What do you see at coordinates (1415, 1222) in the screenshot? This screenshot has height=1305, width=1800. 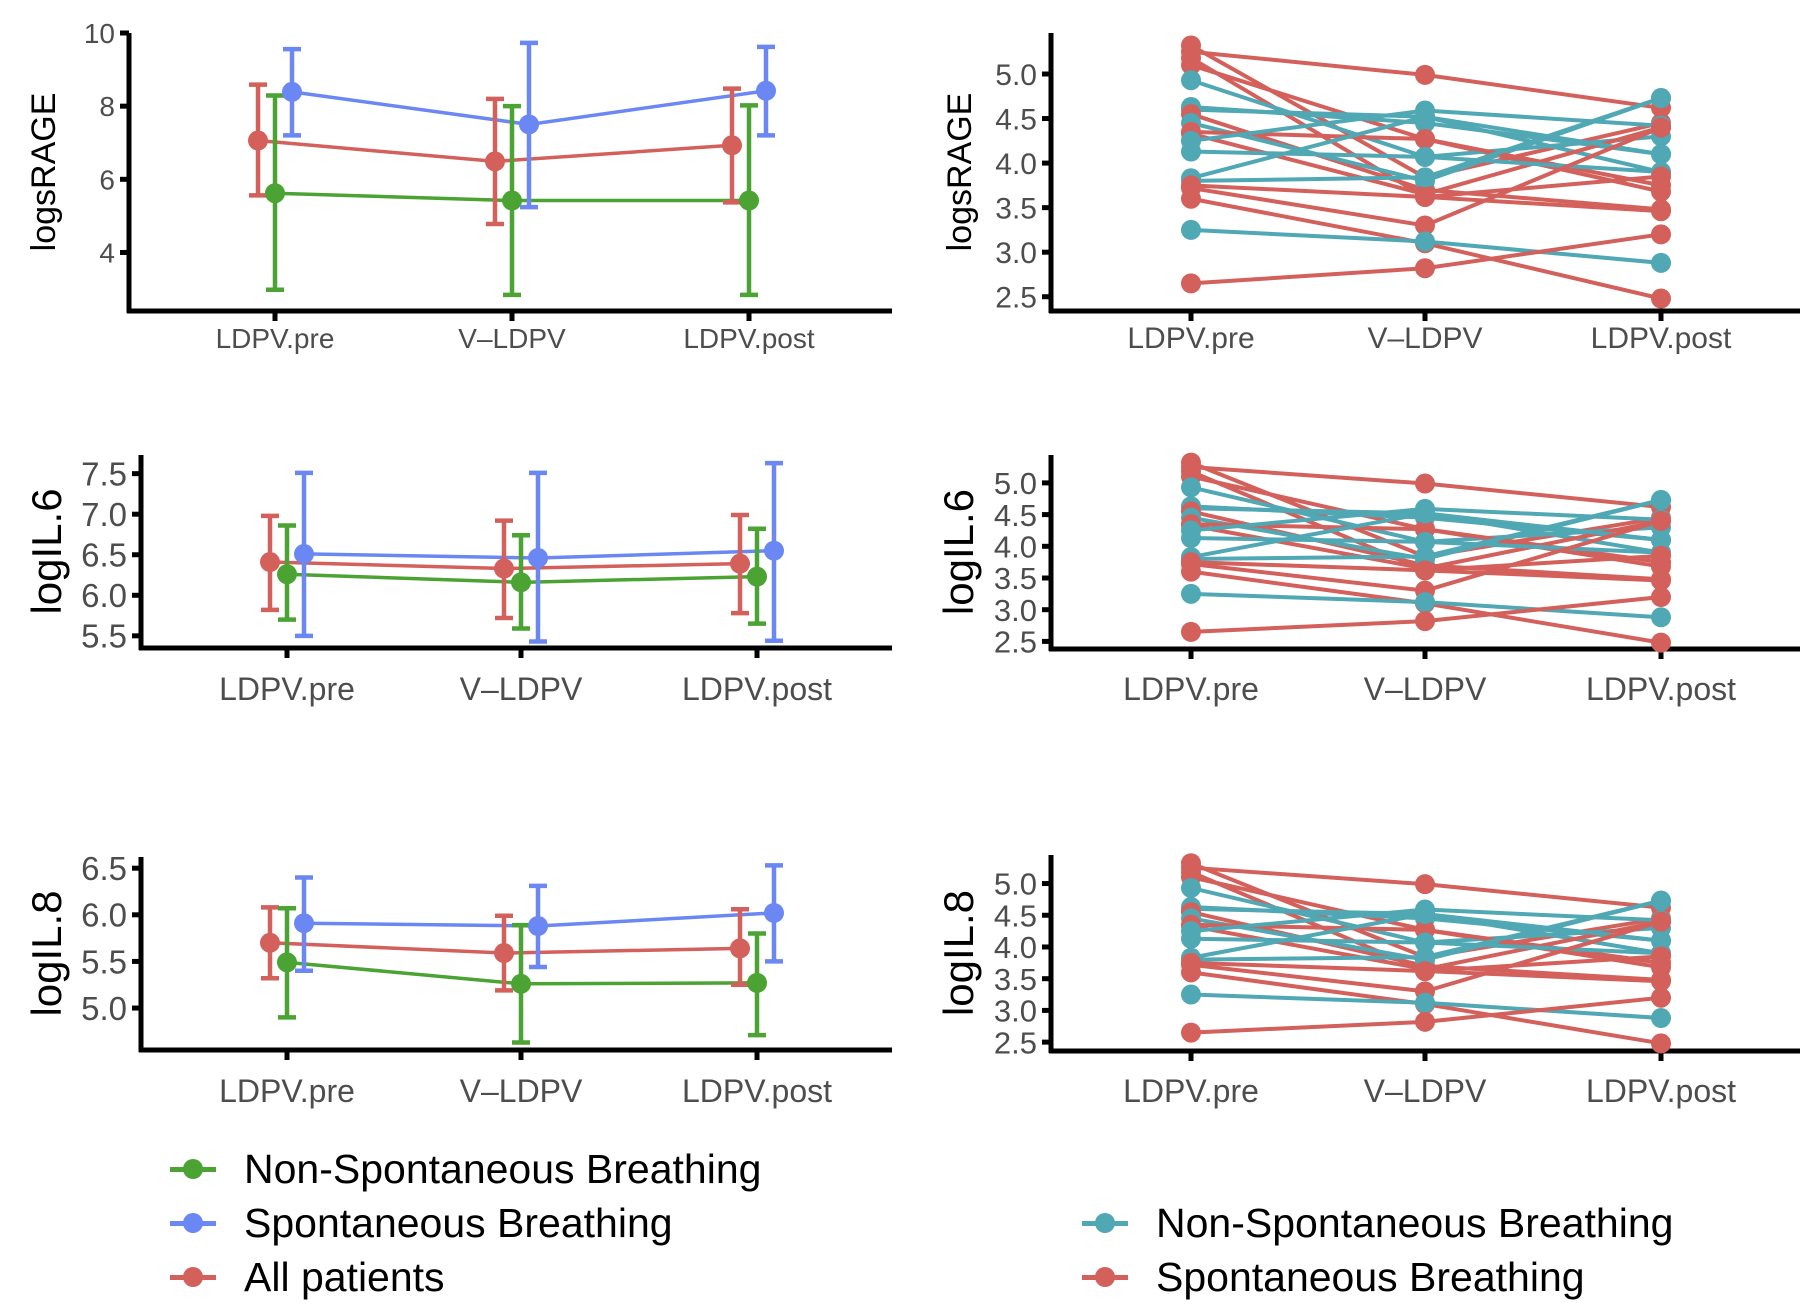 I see `legend-label: Non-Spontaneous Breathing` at bounding box center [1415, 1222].